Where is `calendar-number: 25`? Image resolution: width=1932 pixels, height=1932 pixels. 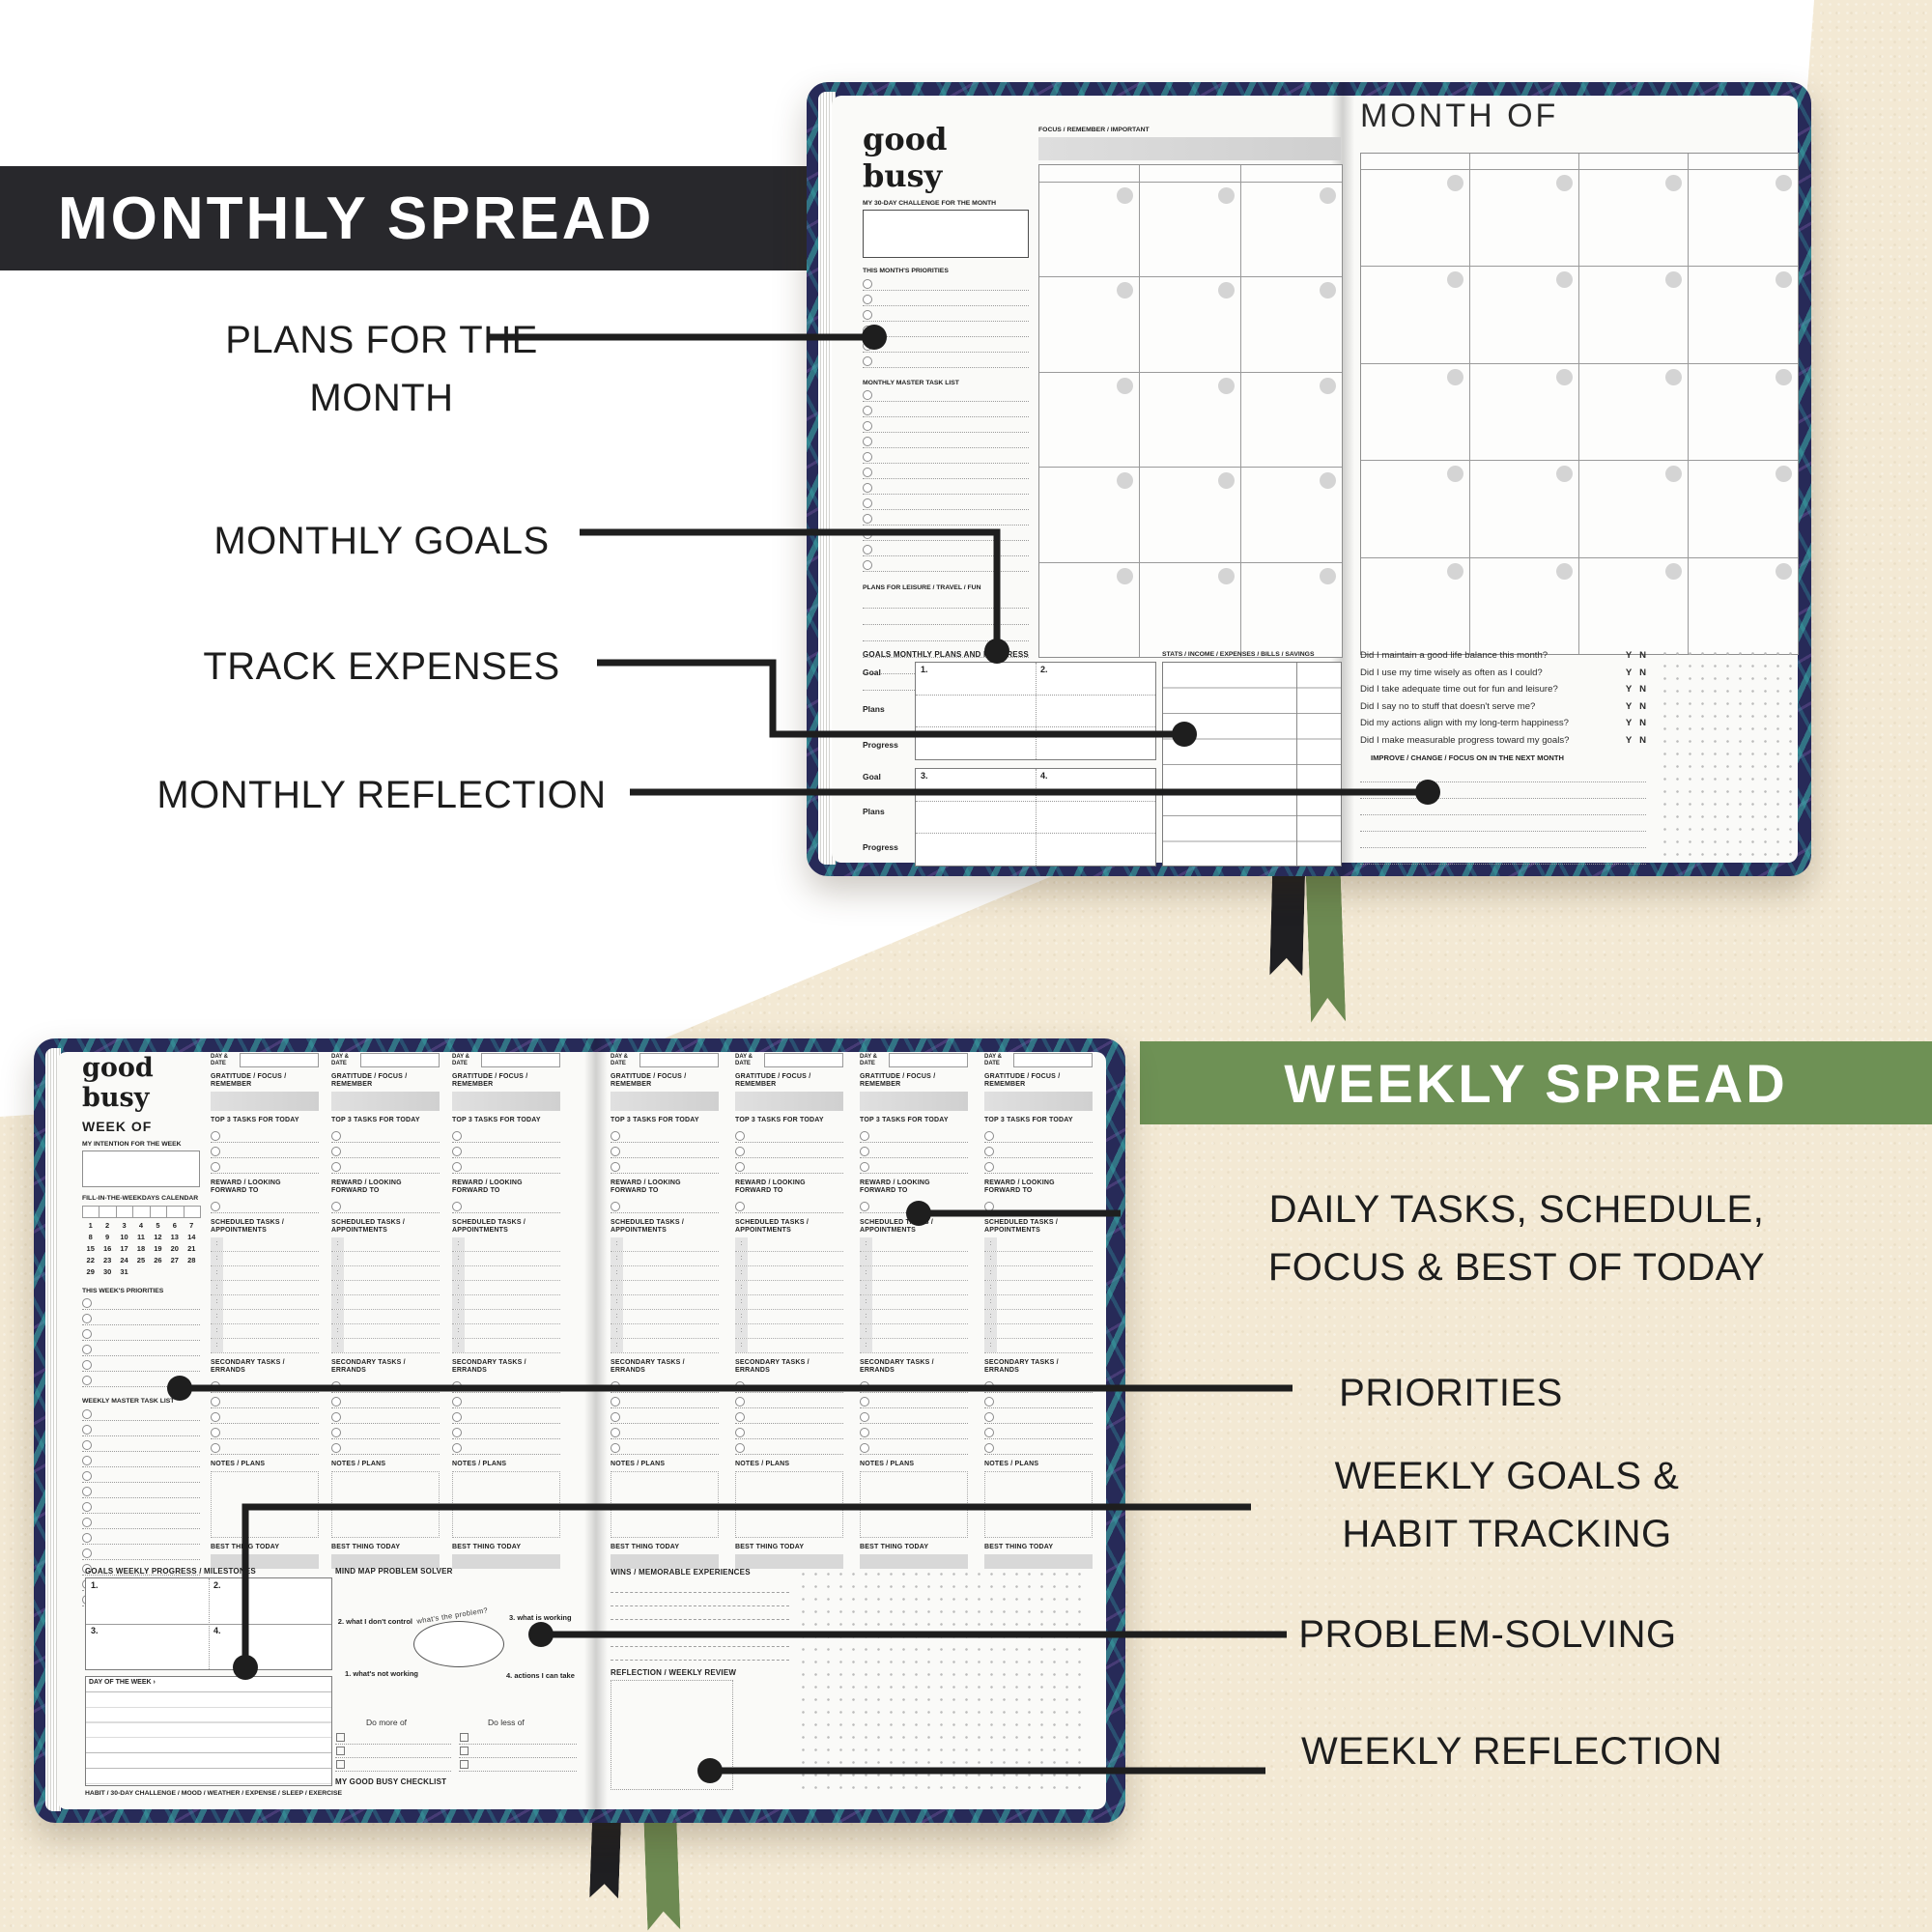
calendar-number: 25 is located at coordinates (141, 1259).